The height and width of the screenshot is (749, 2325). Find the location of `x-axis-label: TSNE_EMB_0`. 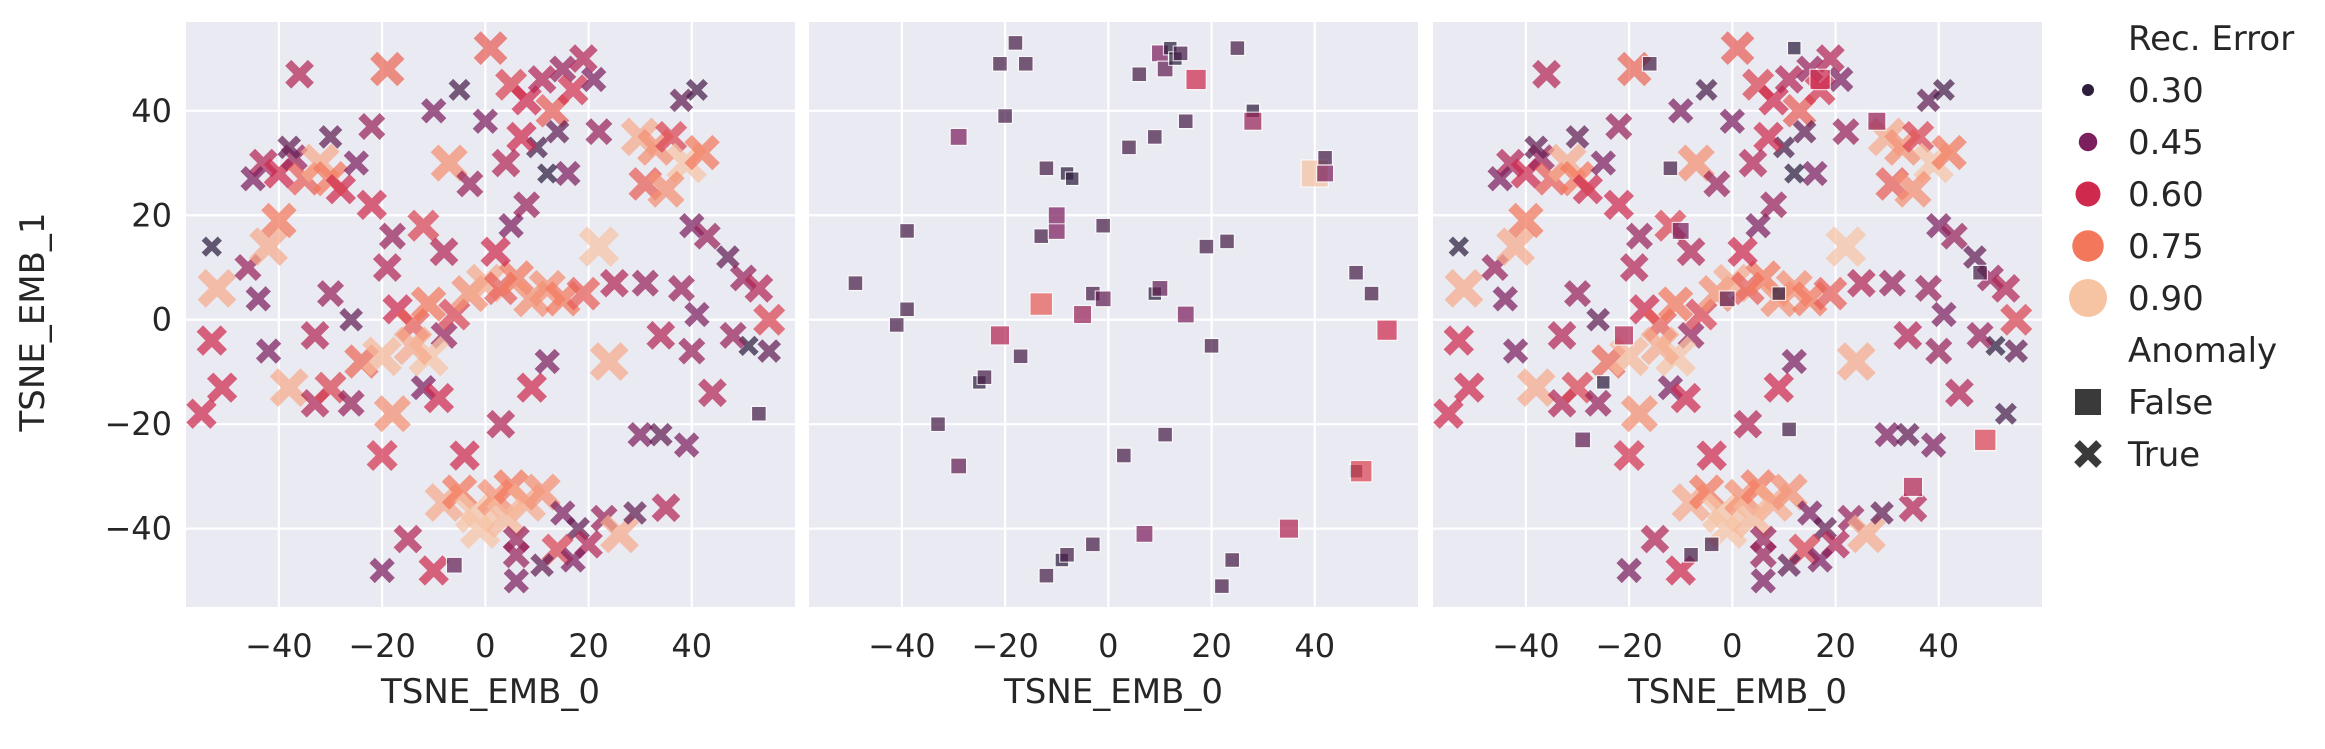

x-axis-label: TSNE_EMB_0 is located at coordinates (1113, 692).